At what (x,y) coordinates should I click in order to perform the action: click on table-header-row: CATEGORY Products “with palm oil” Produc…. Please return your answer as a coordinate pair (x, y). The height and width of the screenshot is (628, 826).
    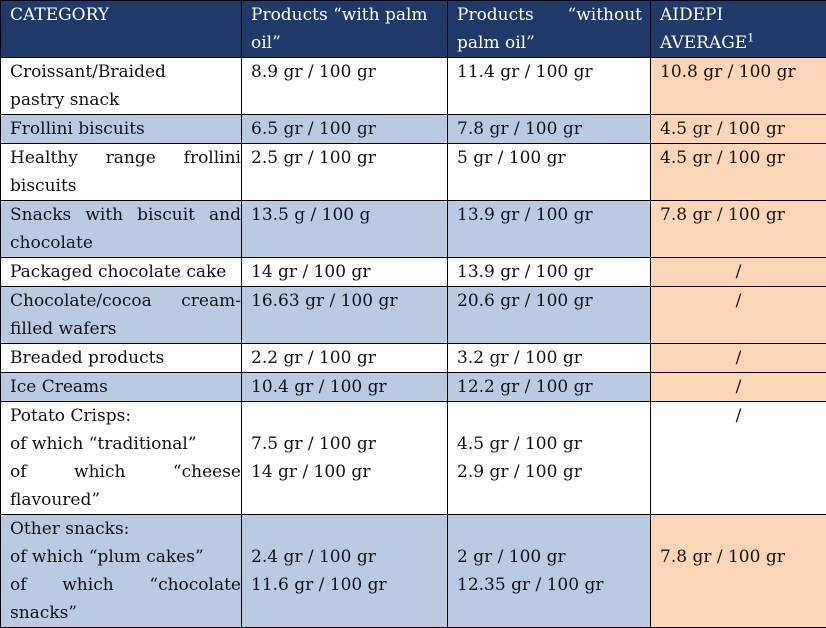
    Looking at the image, I should click on (413, 29).